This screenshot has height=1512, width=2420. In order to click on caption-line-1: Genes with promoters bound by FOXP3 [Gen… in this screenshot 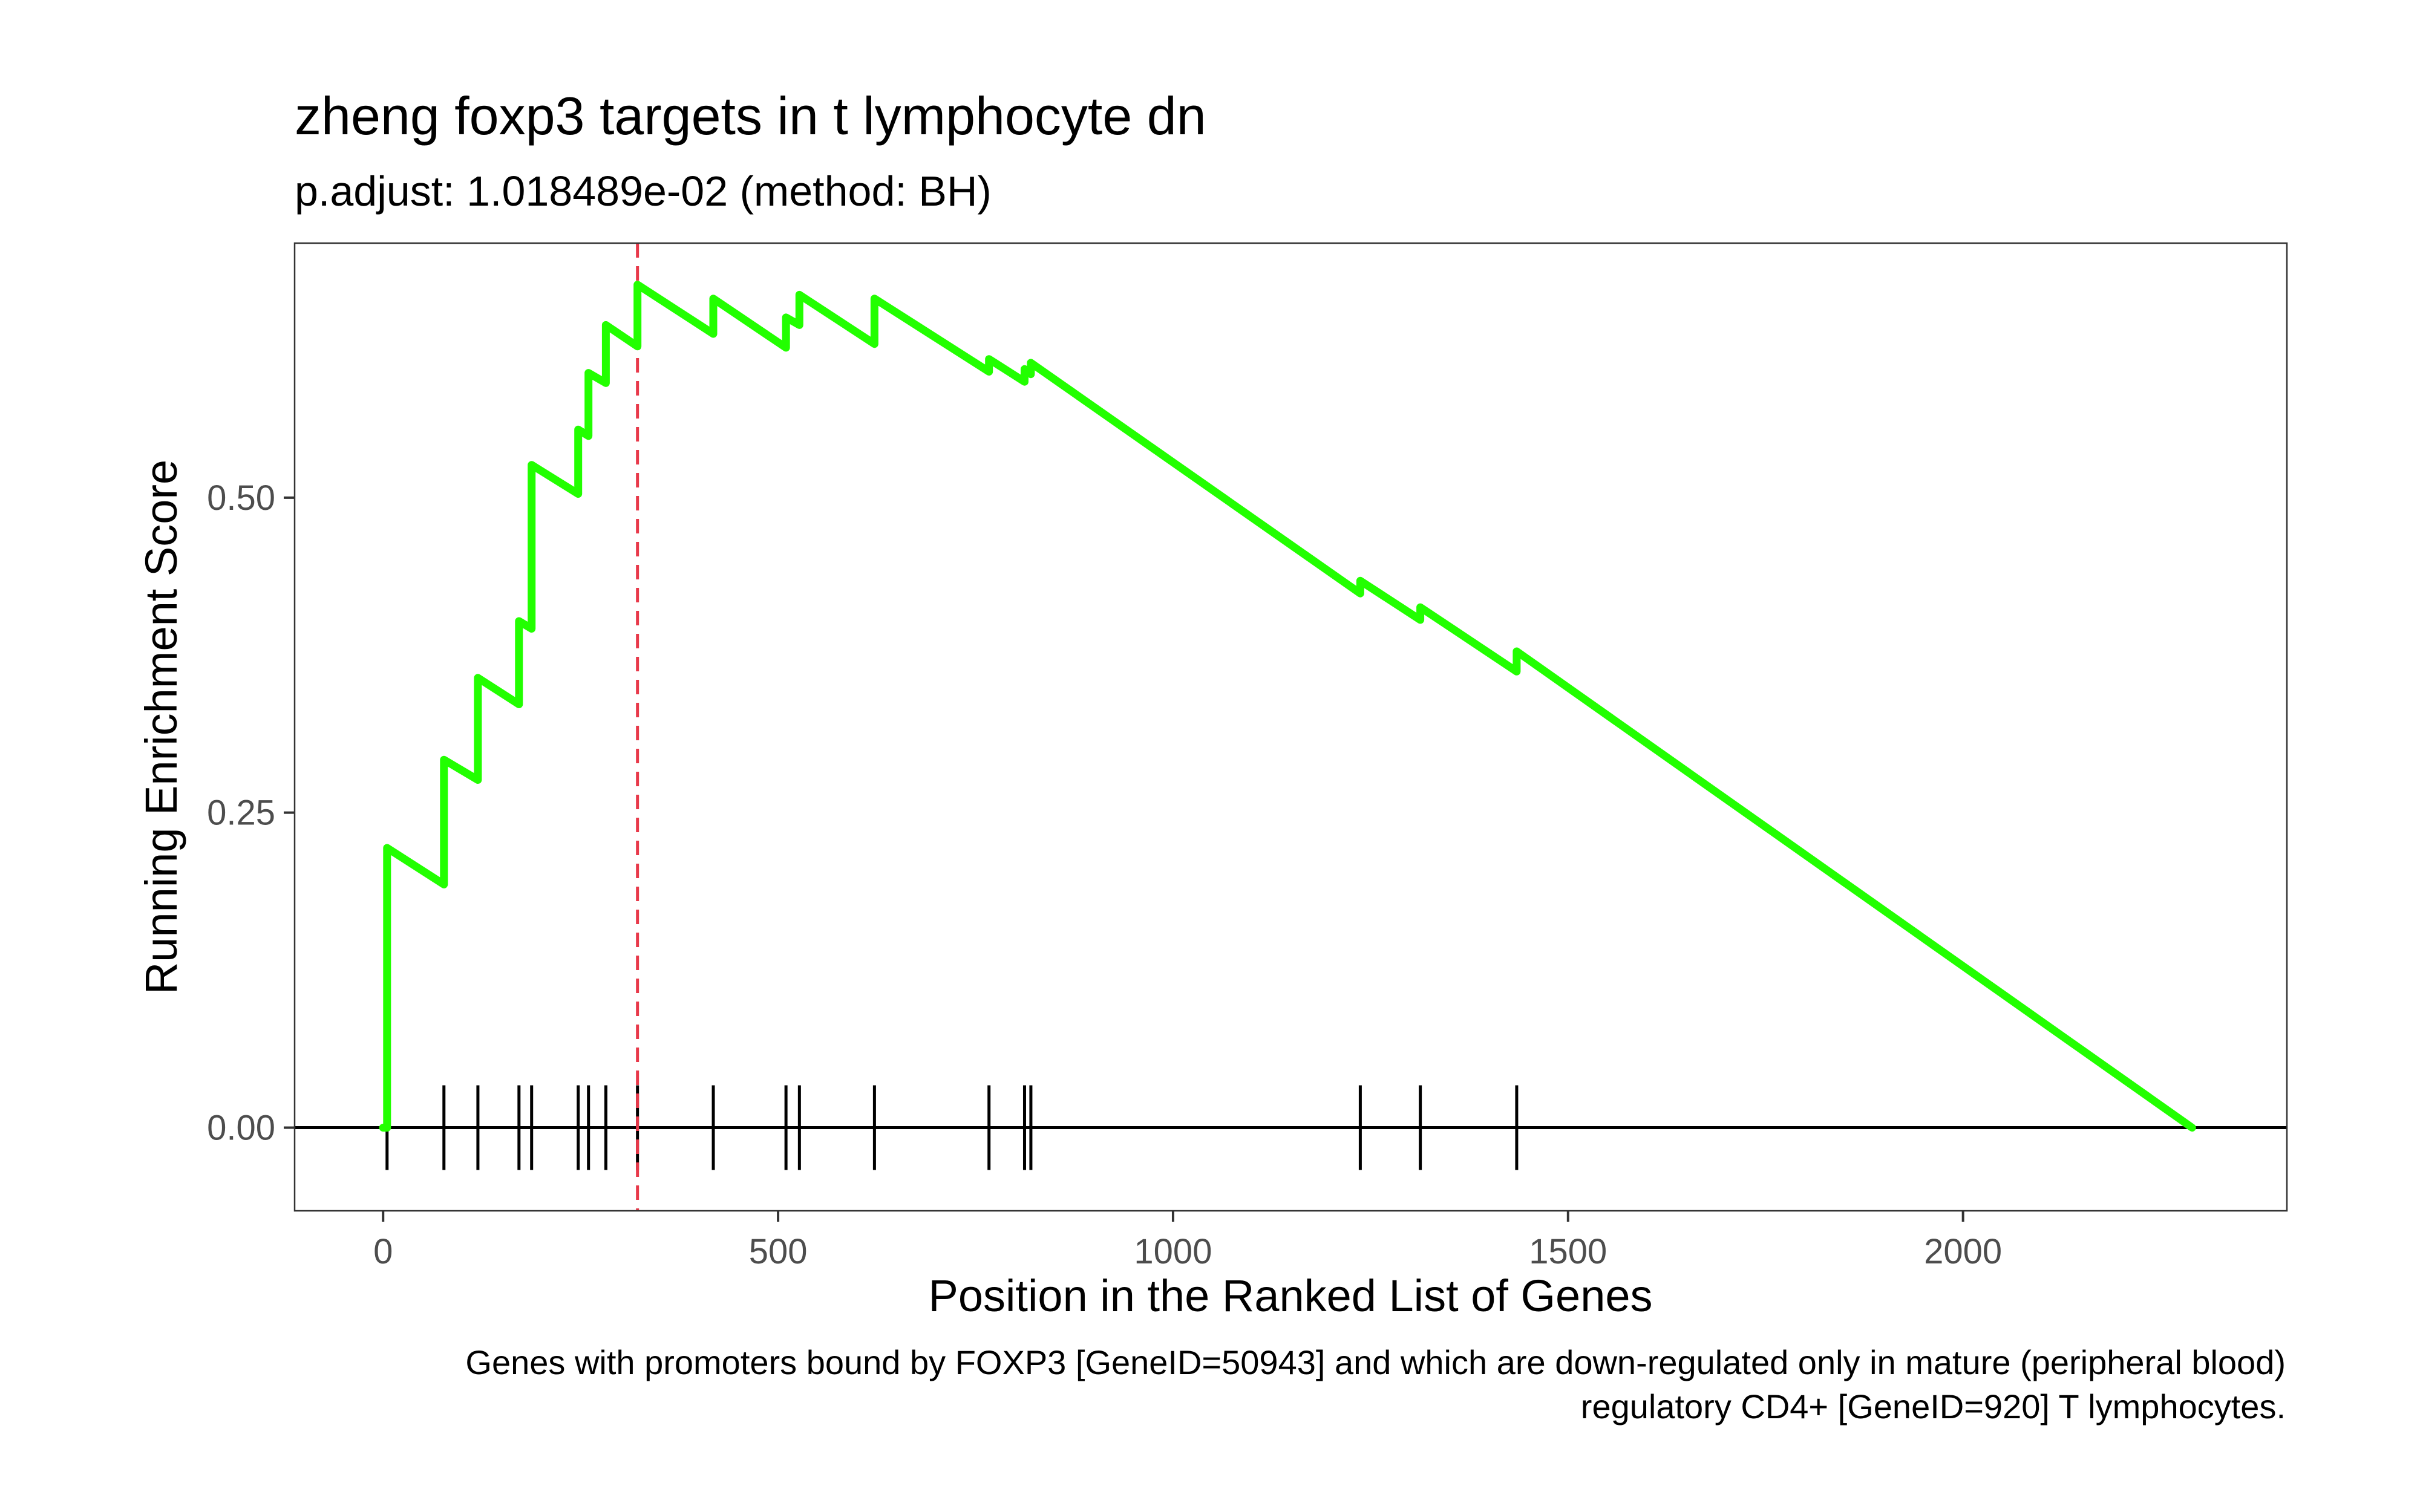, I will do `click(1375, 1362)`.